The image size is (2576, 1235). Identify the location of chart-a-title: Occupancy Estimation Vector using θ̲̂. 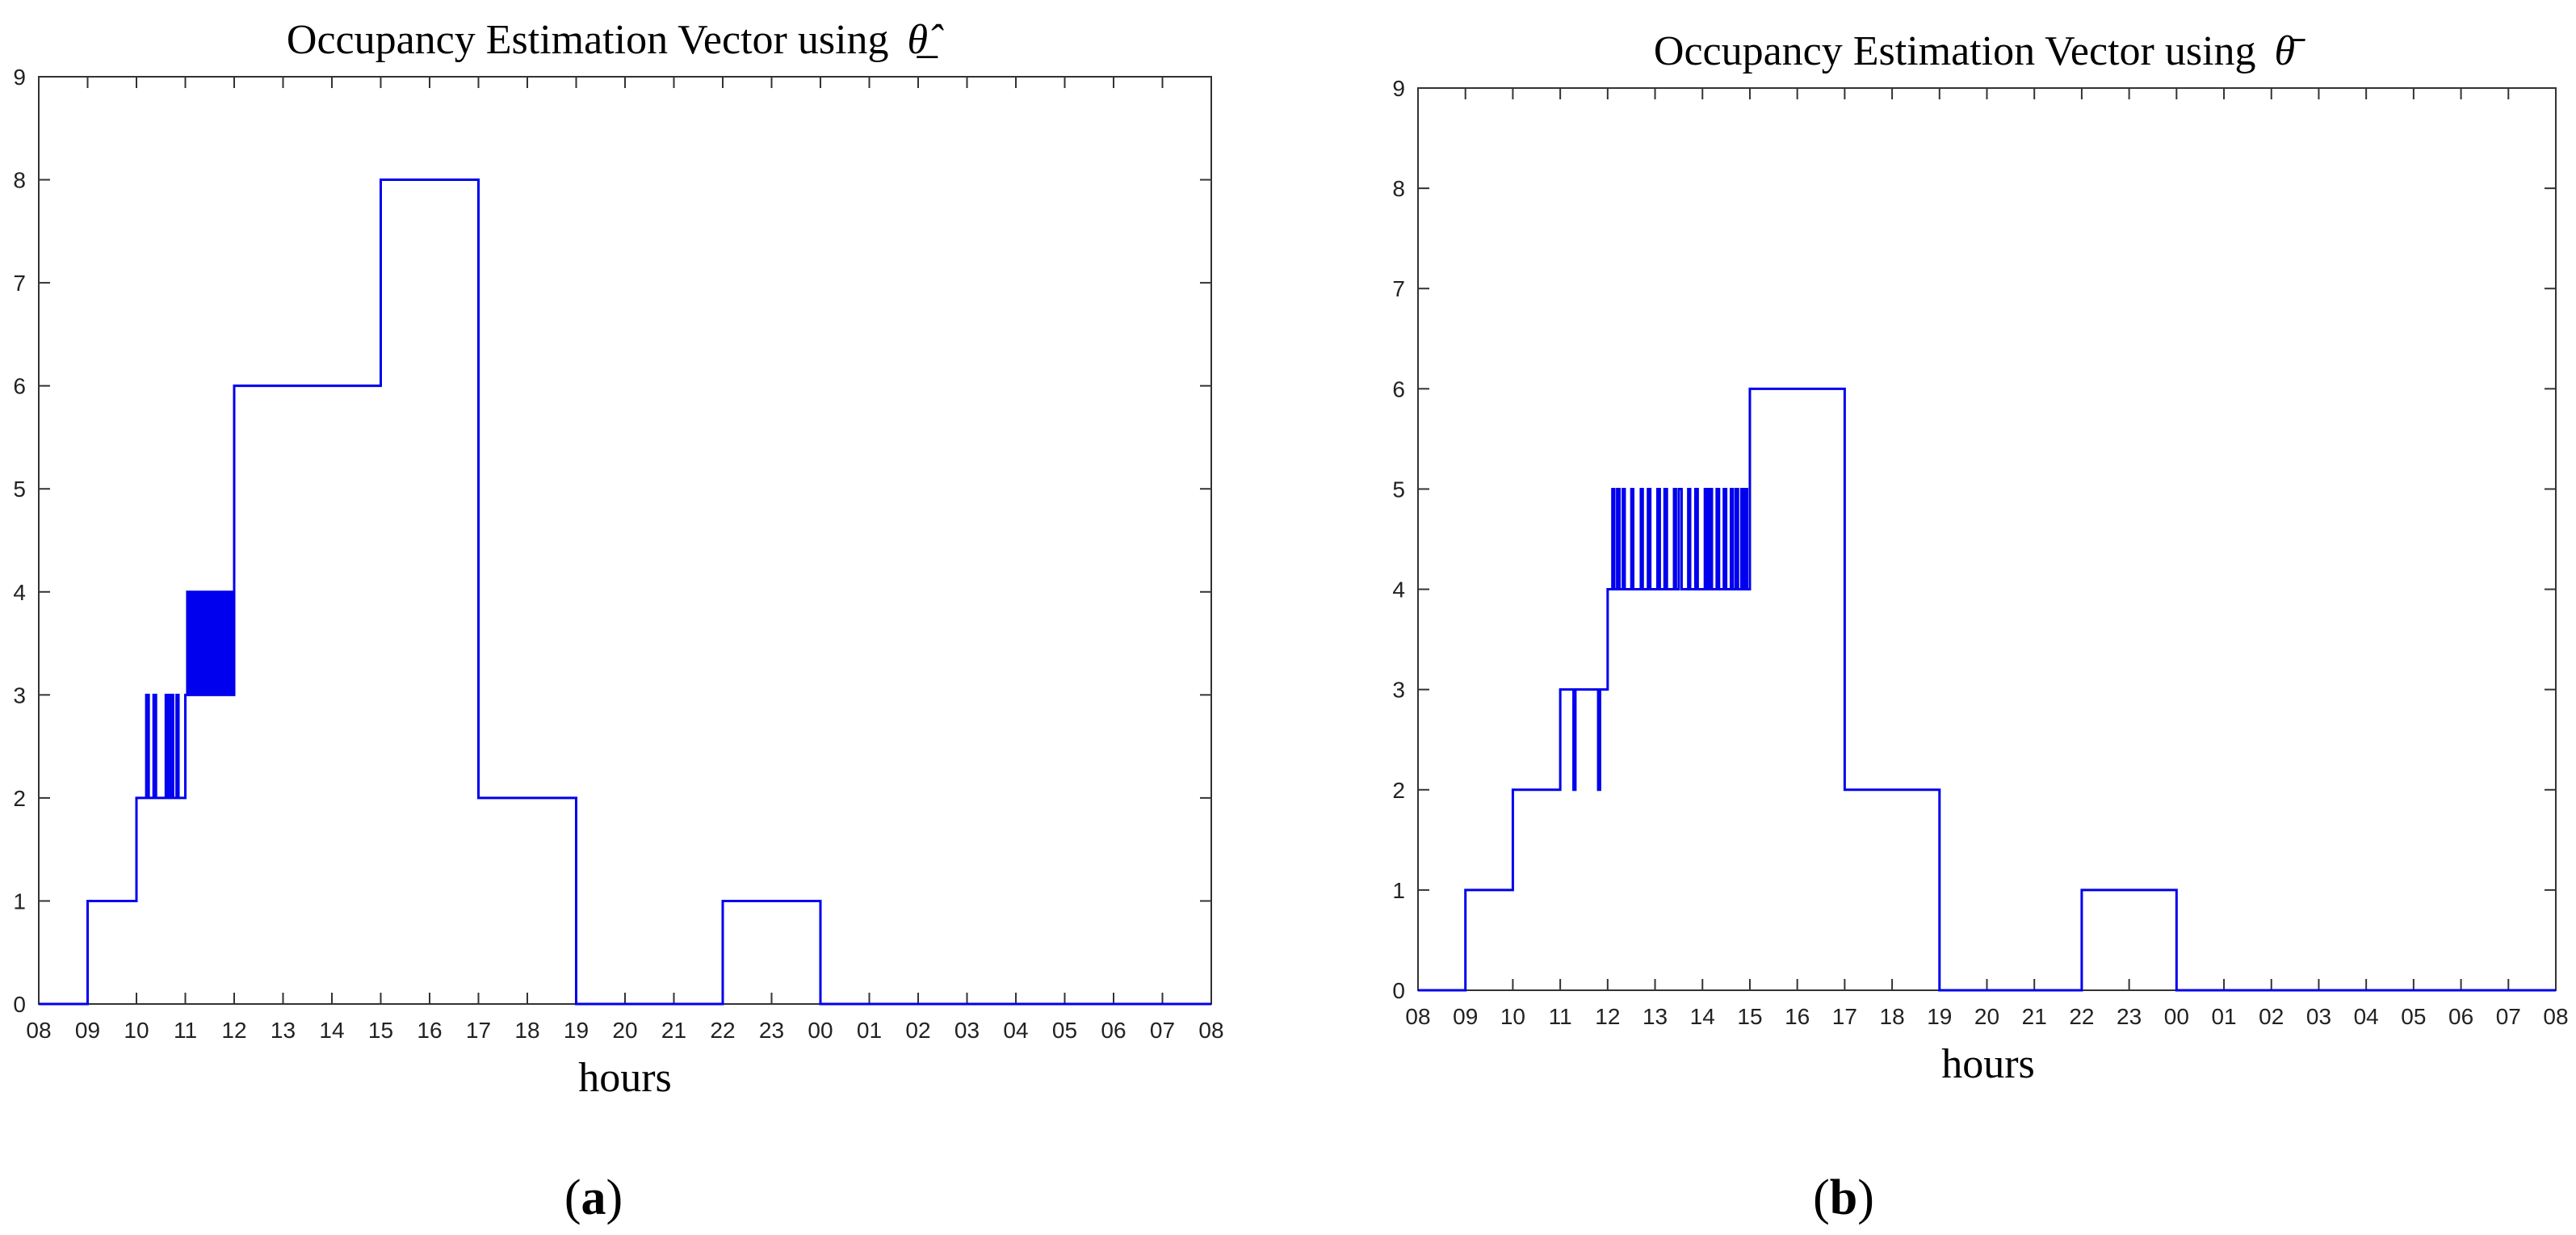
(615, 40).